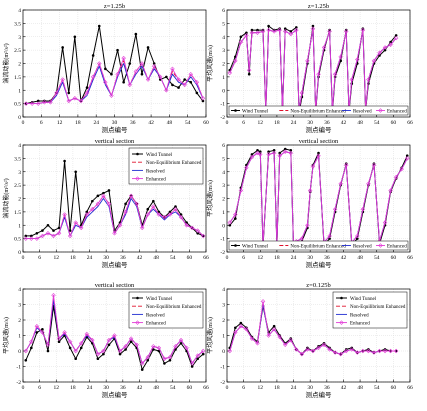 The height and width of the screenshot is (411, 427). I want to click on x-tick-label: 30, so click(106, 258).